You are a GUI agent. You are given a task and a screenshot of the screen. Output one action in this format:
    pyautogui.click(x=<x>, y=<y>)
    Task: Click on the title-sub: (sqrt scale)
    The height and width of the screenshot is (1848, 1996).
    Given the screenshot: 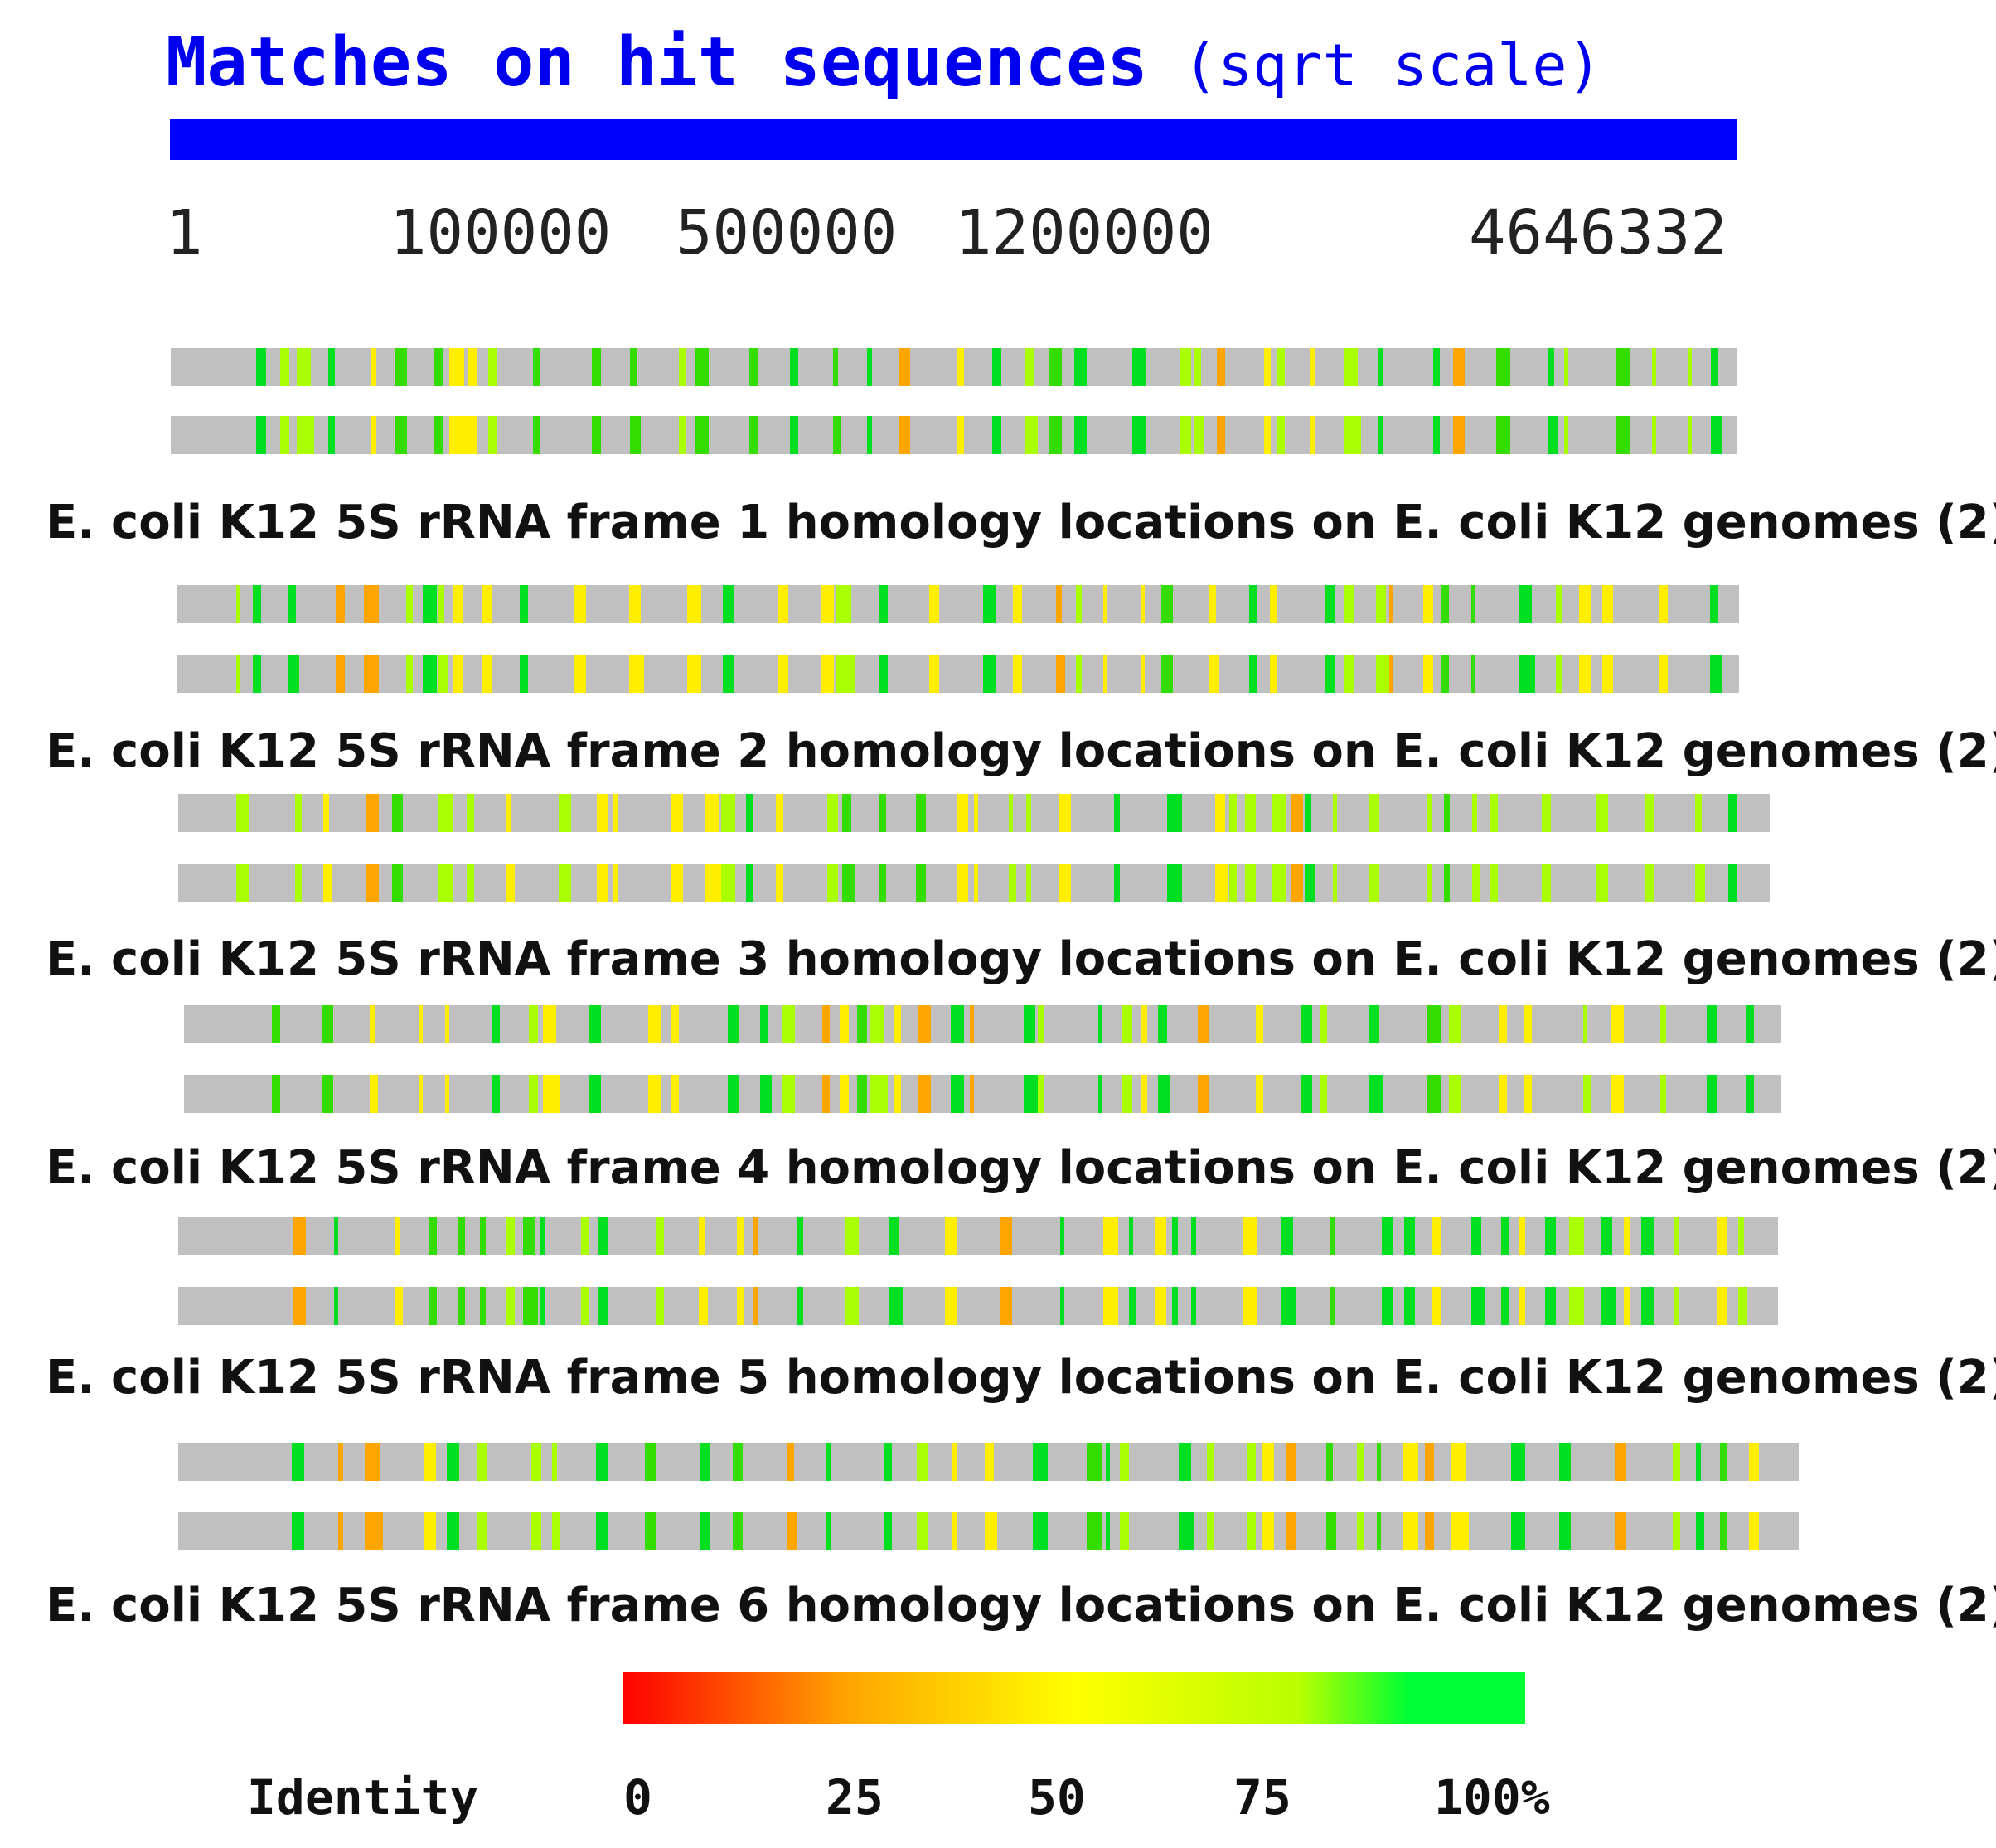 What is the action you would take?
    pyautogui.click(x=1393, y=65)
    